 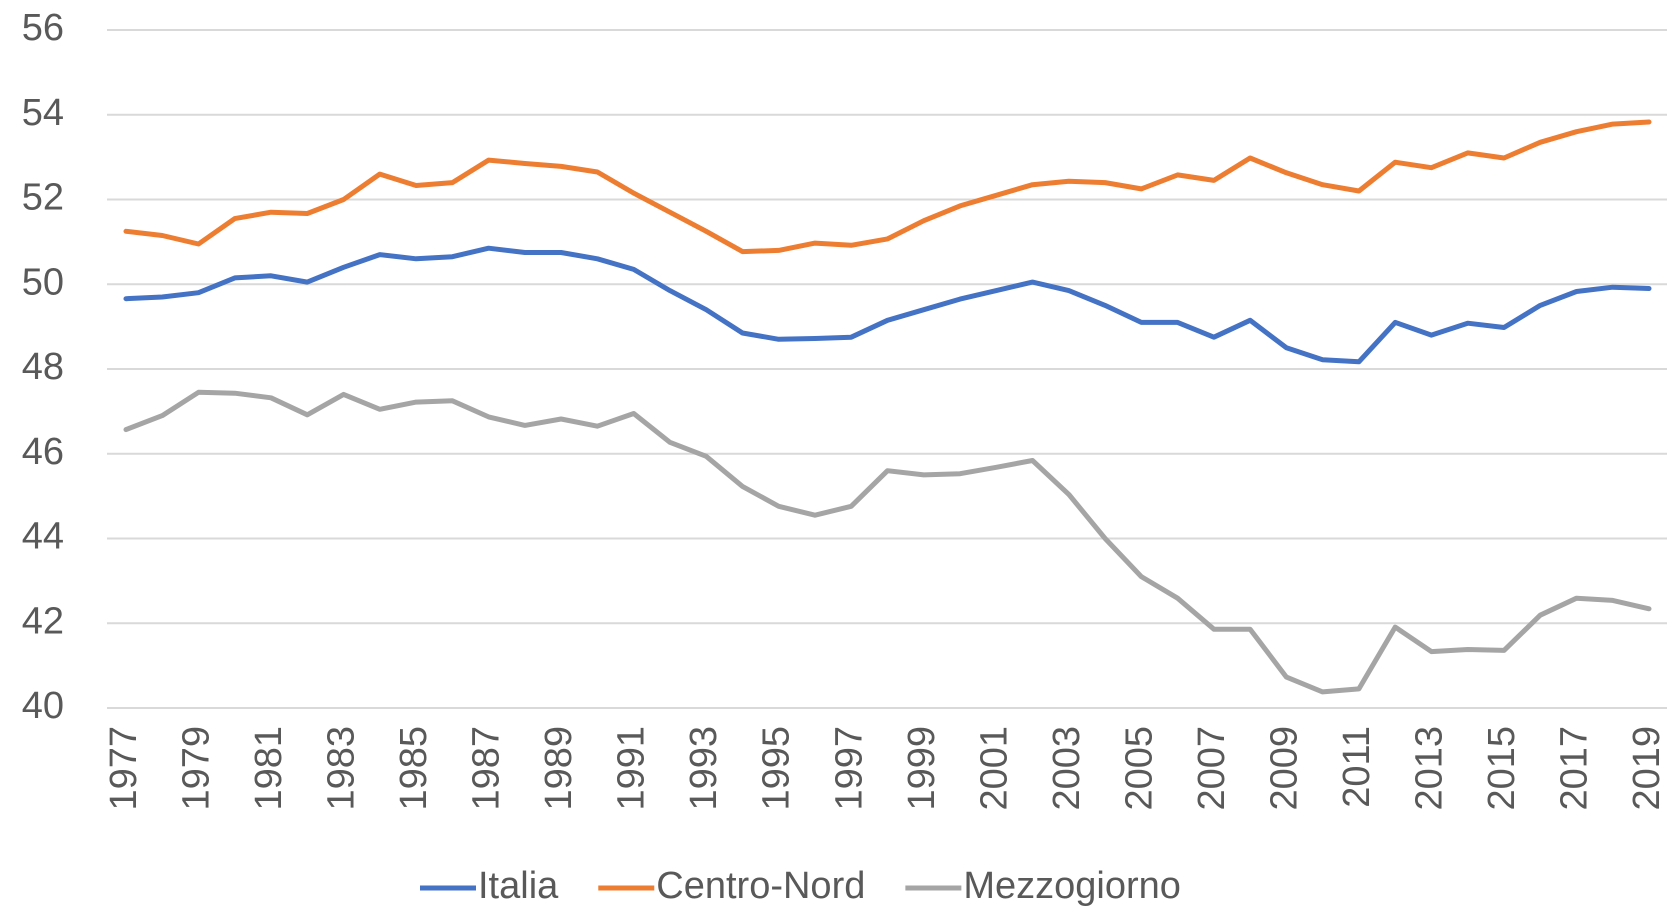 I want to click on y-tick-label: 56, so click(x=43, y=28).